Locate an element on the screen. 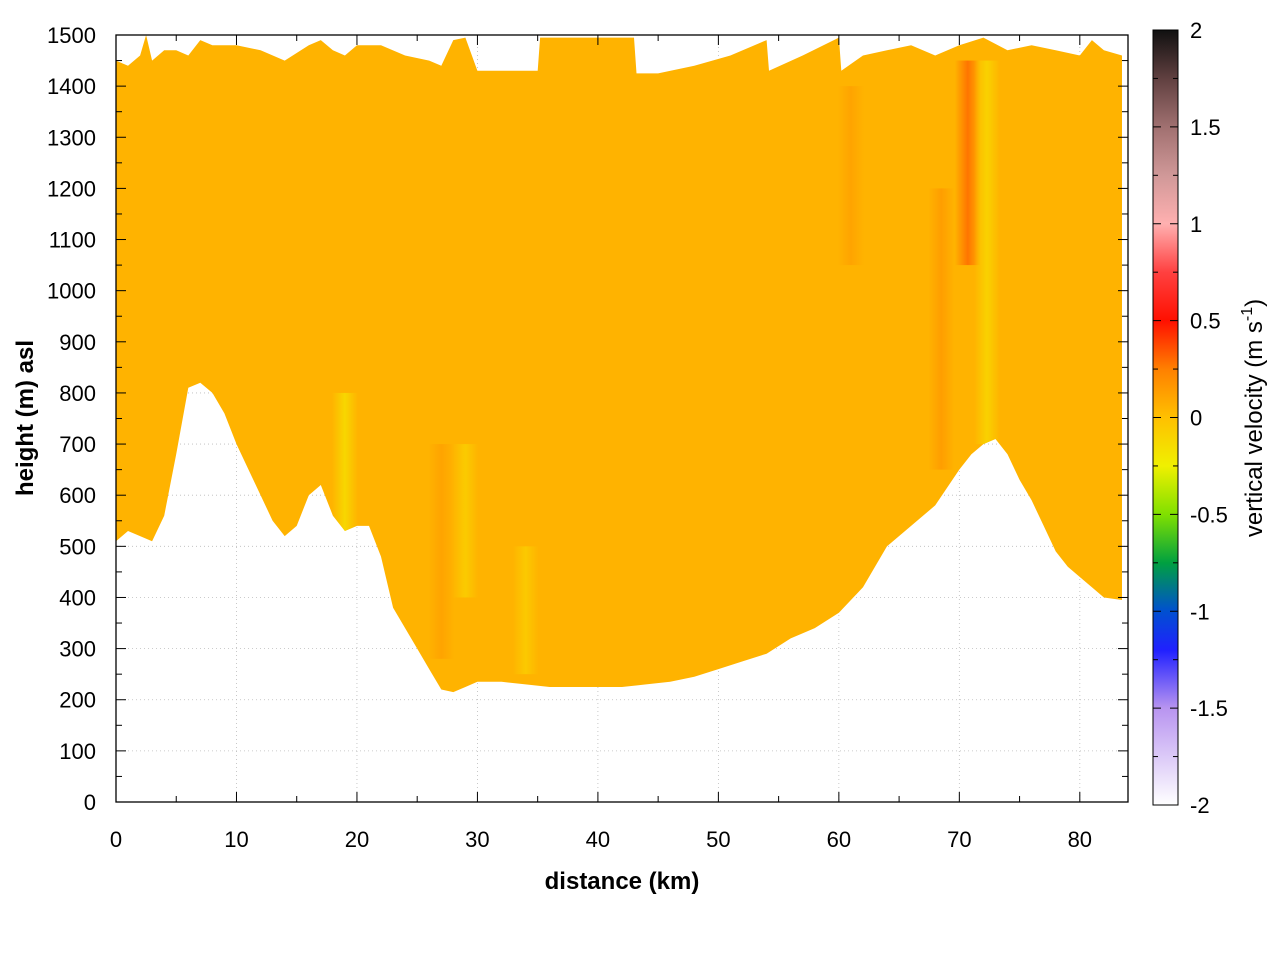  colorbar-title-main: vertical velocity (m s is located at coordinates (1254, 429).